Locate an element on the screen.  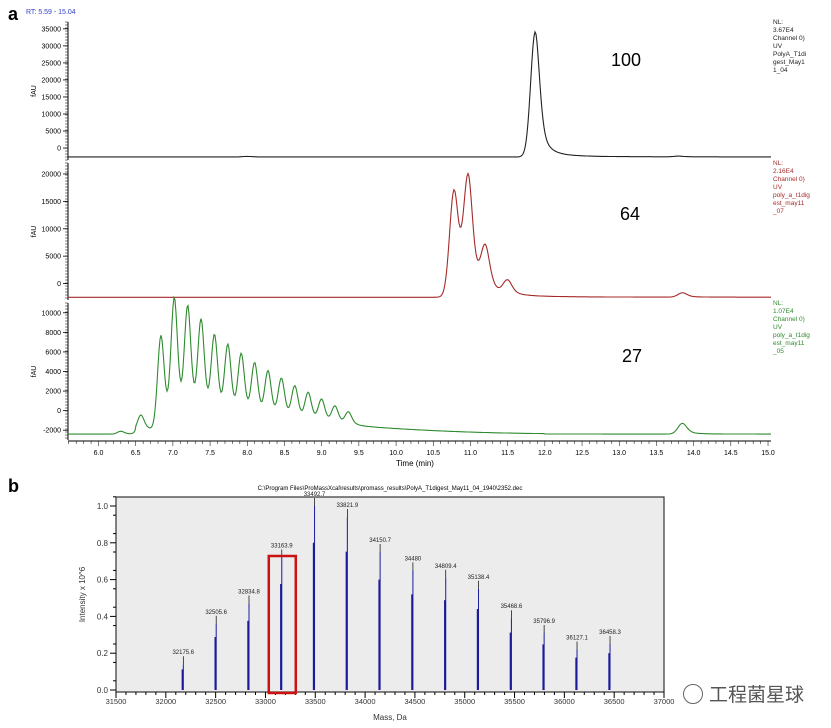
y-tick-label: 1.0 is located at coordinates (103, 506).